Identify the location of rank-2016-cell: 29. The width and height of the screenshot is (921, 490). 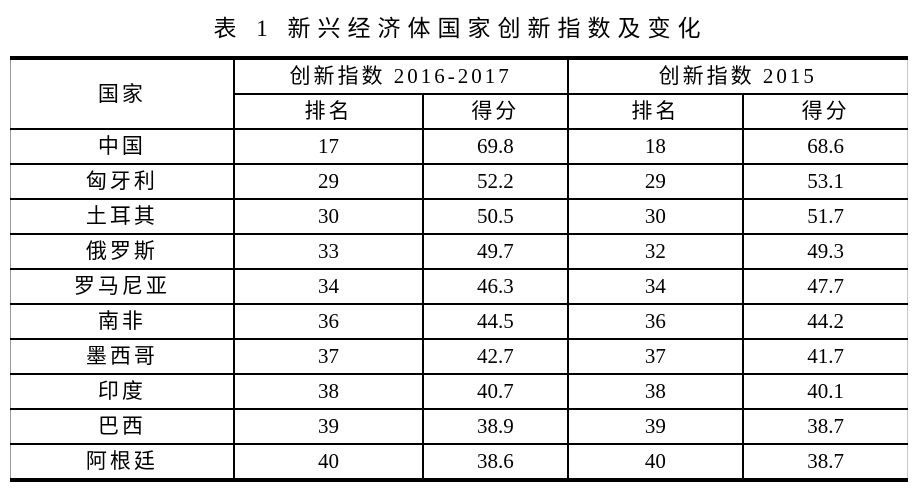
(328, 181).